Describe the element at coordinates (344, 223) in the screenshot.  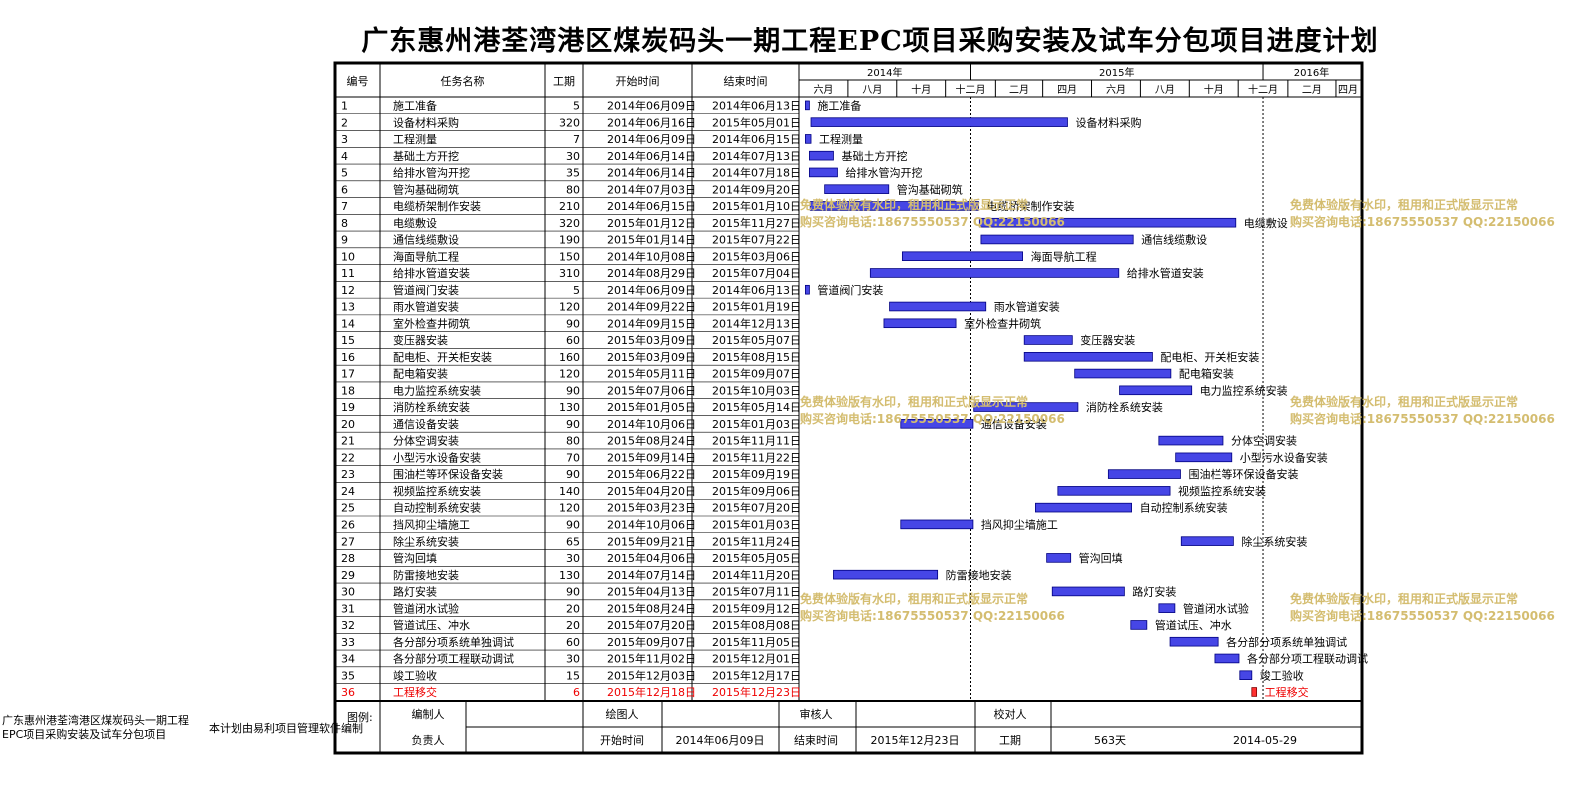
I see `task-id: 8` at that location.